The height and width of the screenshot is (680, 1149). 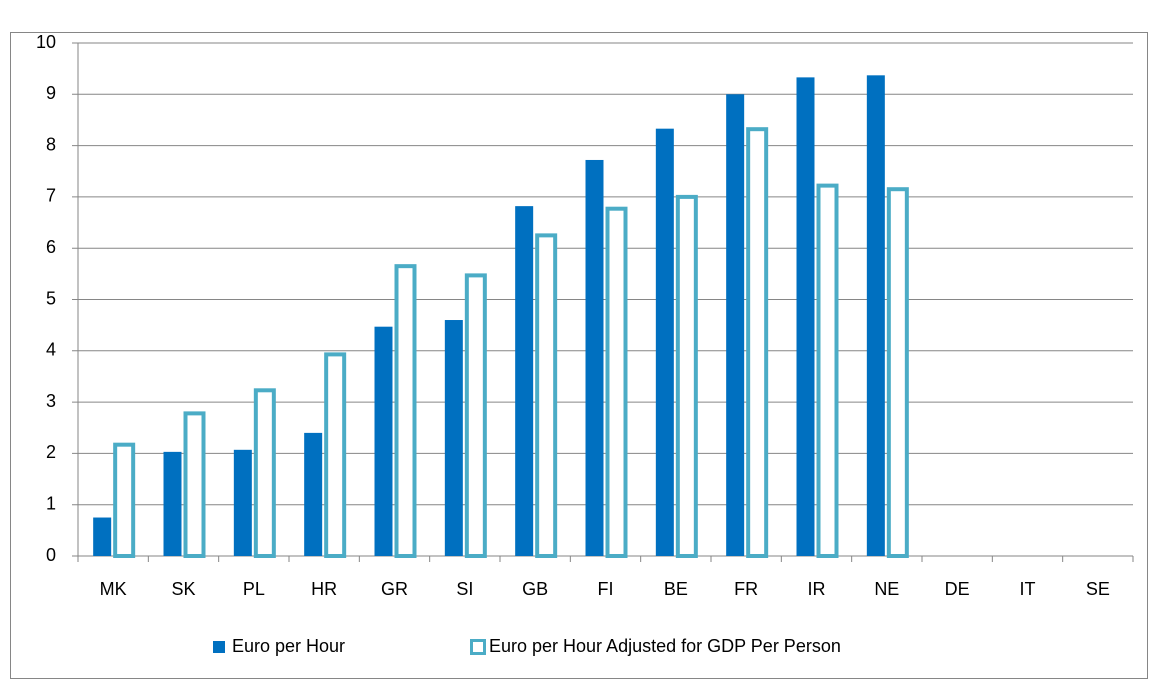 I want to click on x-tick-label: HR, so click(x=324, y=589).